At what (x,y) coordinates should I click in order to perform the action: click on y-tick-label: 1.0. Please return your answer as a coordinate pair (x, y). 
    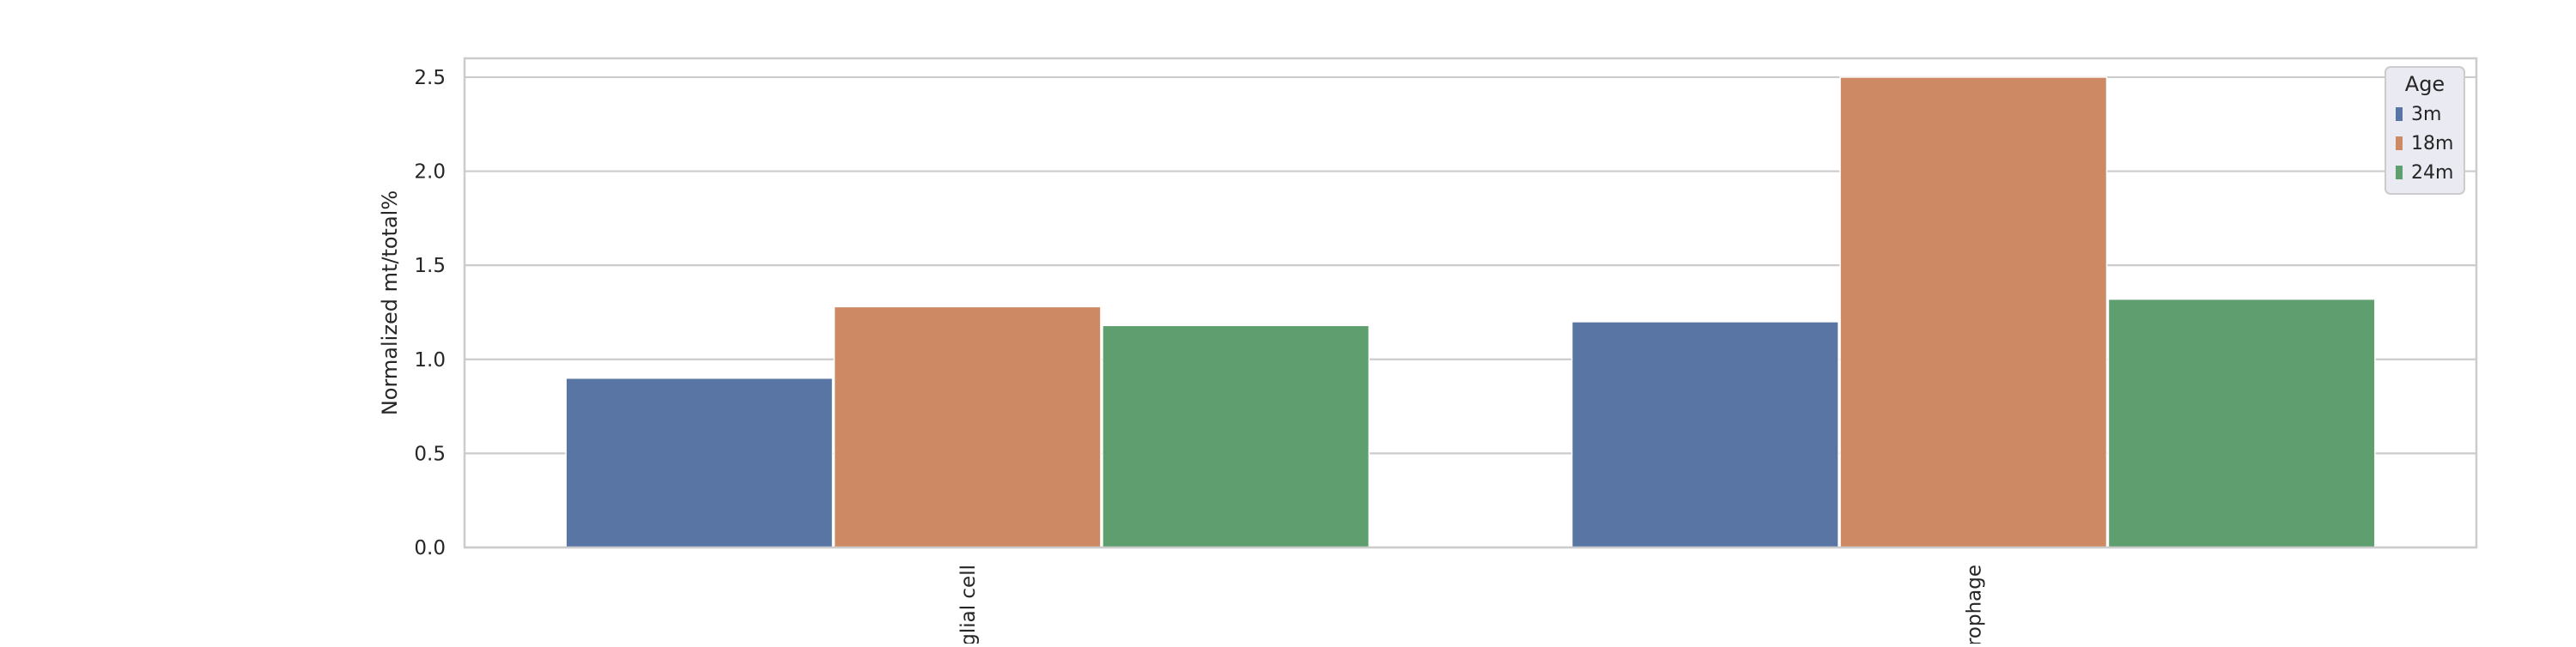
    Looking at the image, I should click on (430, 360).